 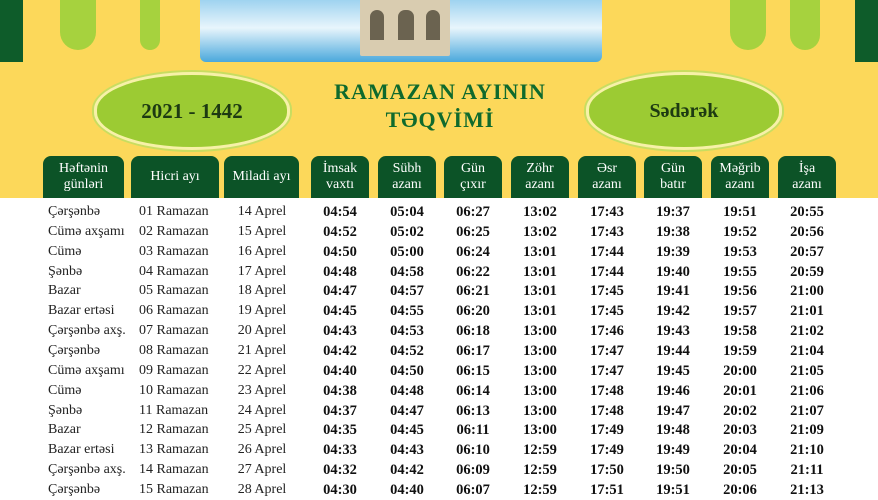 What do you see at coordinates (401, 31) in the screenshot?
I see `mosque-photo` at bounding box center [401, 31].